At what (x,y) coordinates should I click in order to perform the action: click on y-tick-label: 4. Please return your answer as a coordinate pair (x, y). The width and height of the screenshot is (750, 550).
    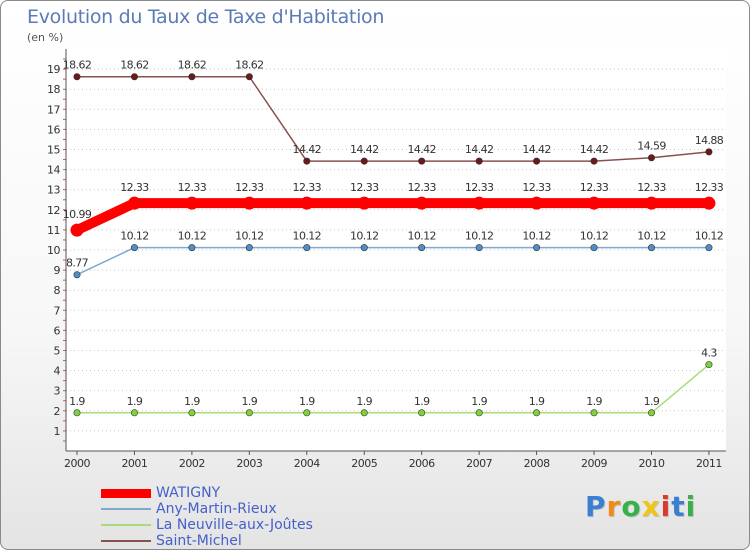
    Looking at the image, I should click on (57, 371).